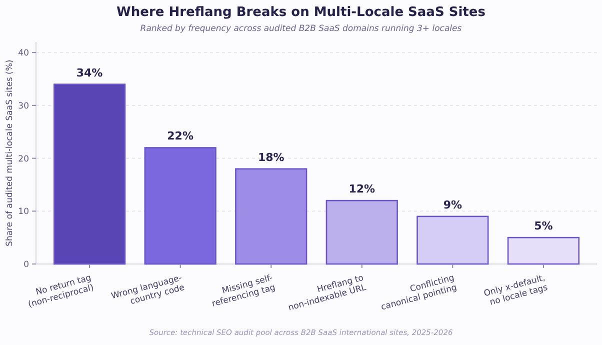  What do you see at coordinates (26, 265) in the screenshot?
I see `y-tick-label: 0` at bounding box center [26, 265].